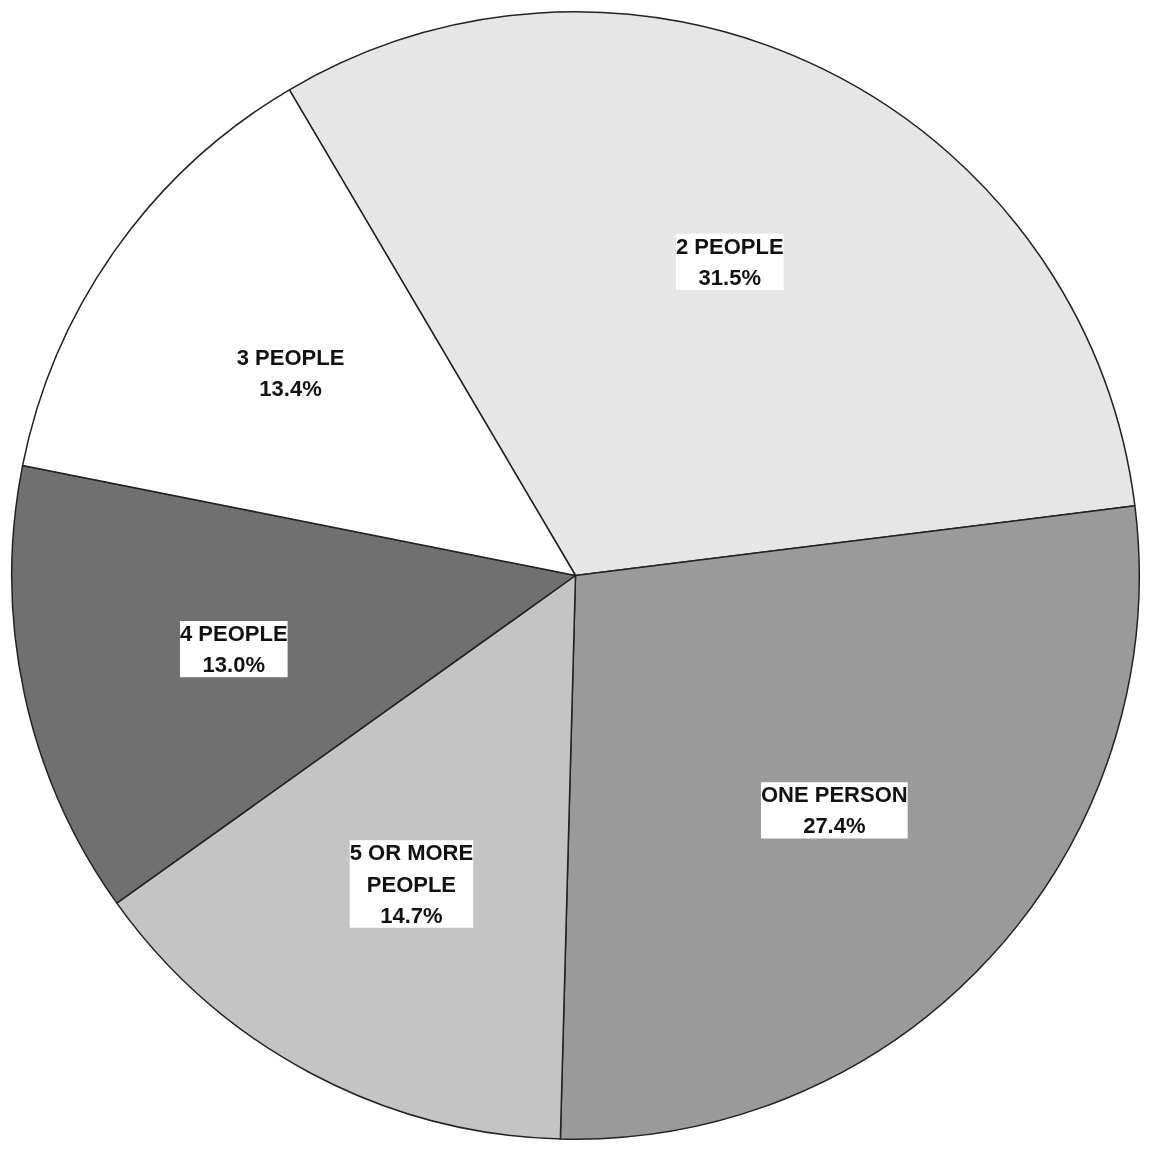  What do you see at coordinates (834, 826) in the screenshot?
I see `data-label: 27.4%` at bounding box center [834, 826].